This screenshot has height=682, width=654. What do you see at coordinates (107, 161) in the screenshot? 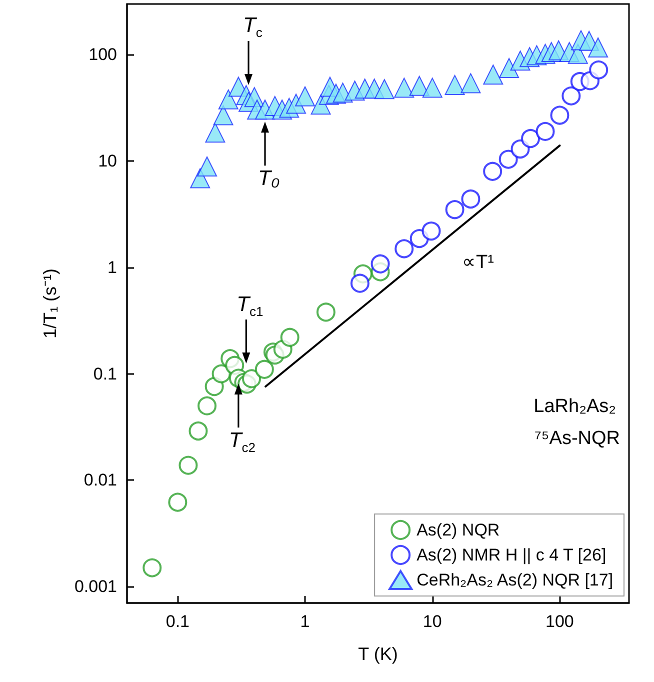
I see `y-tick-label: 10` at bounding box center [107, 161].